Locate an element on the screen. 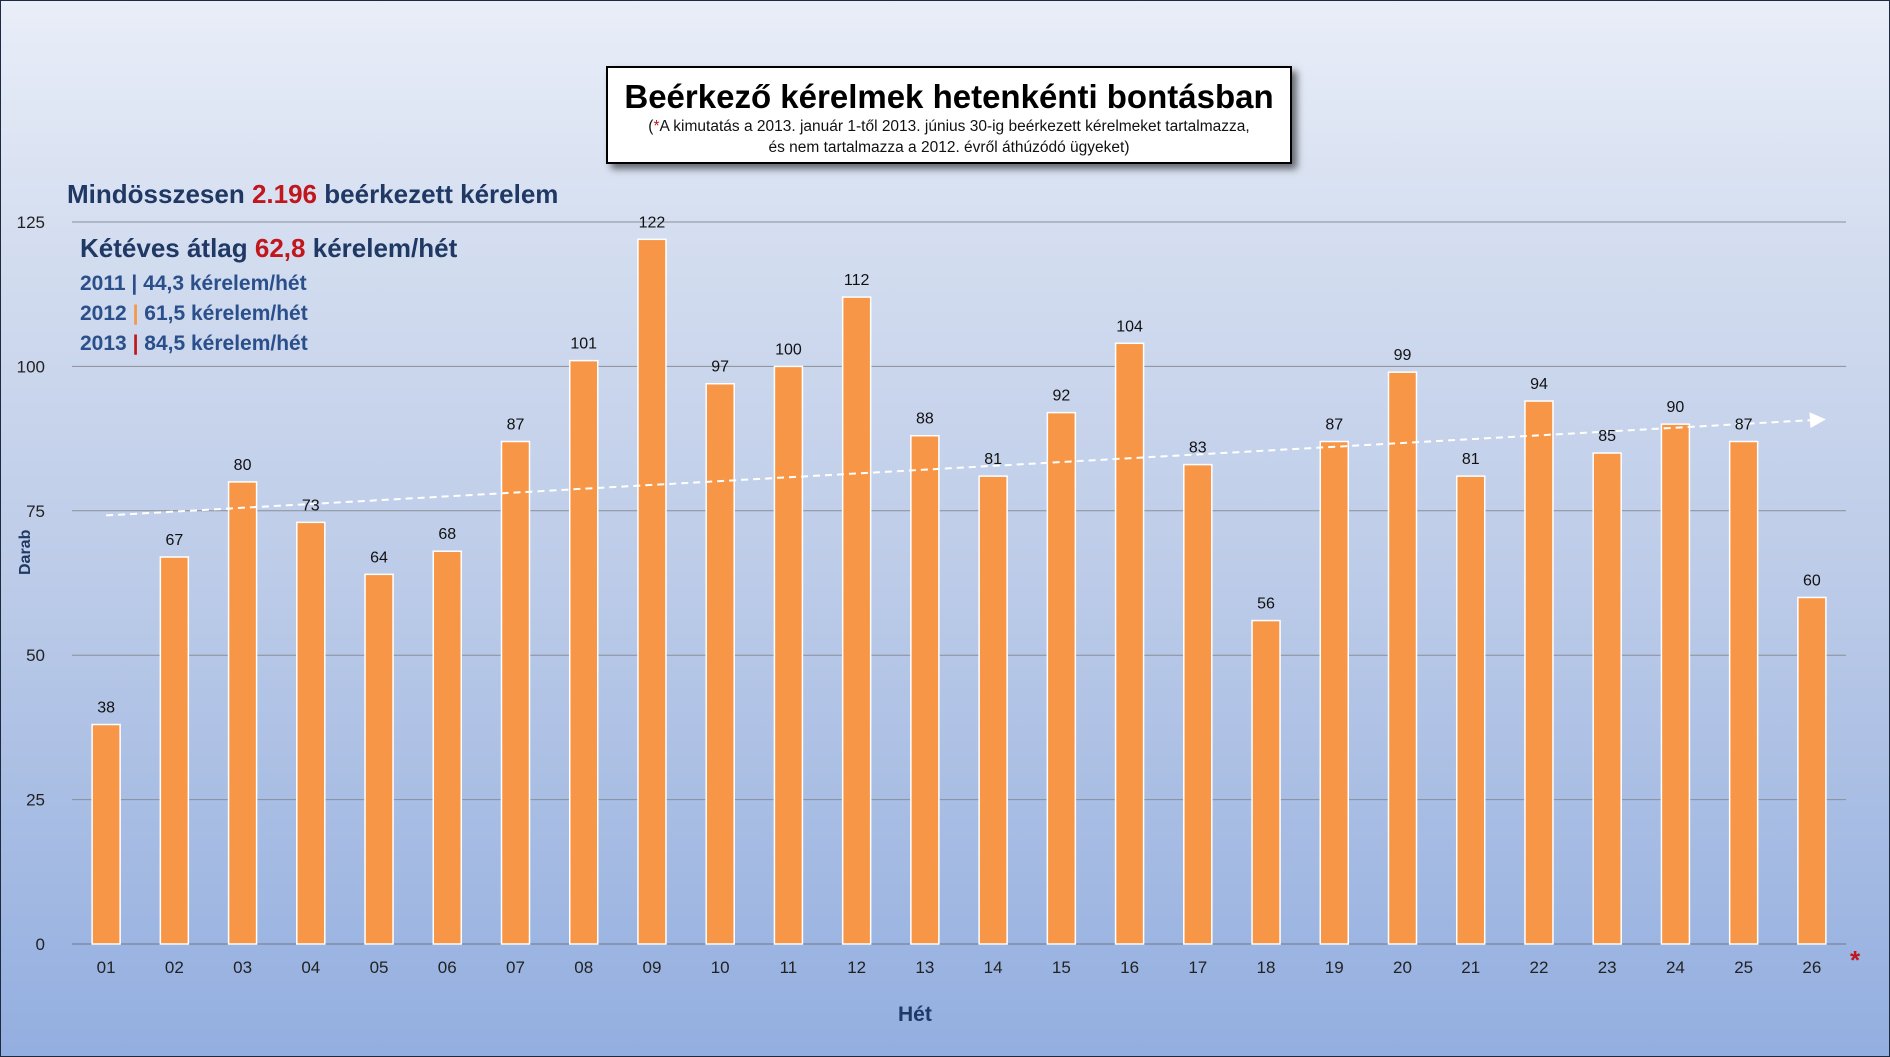  year-average-text: 44,3 kérelem/hét is located at coordinates (225, 283).